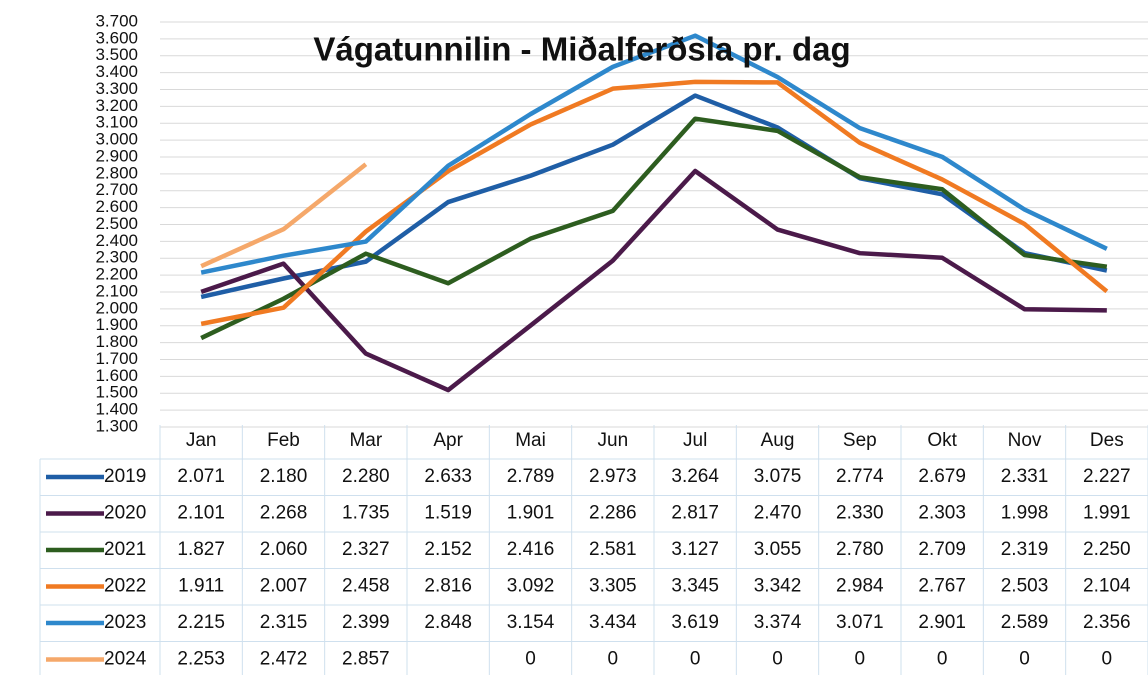  Describe the element at coordinates (1107, 622) in the screenshot. I see `table-value: 2.356` at that location.